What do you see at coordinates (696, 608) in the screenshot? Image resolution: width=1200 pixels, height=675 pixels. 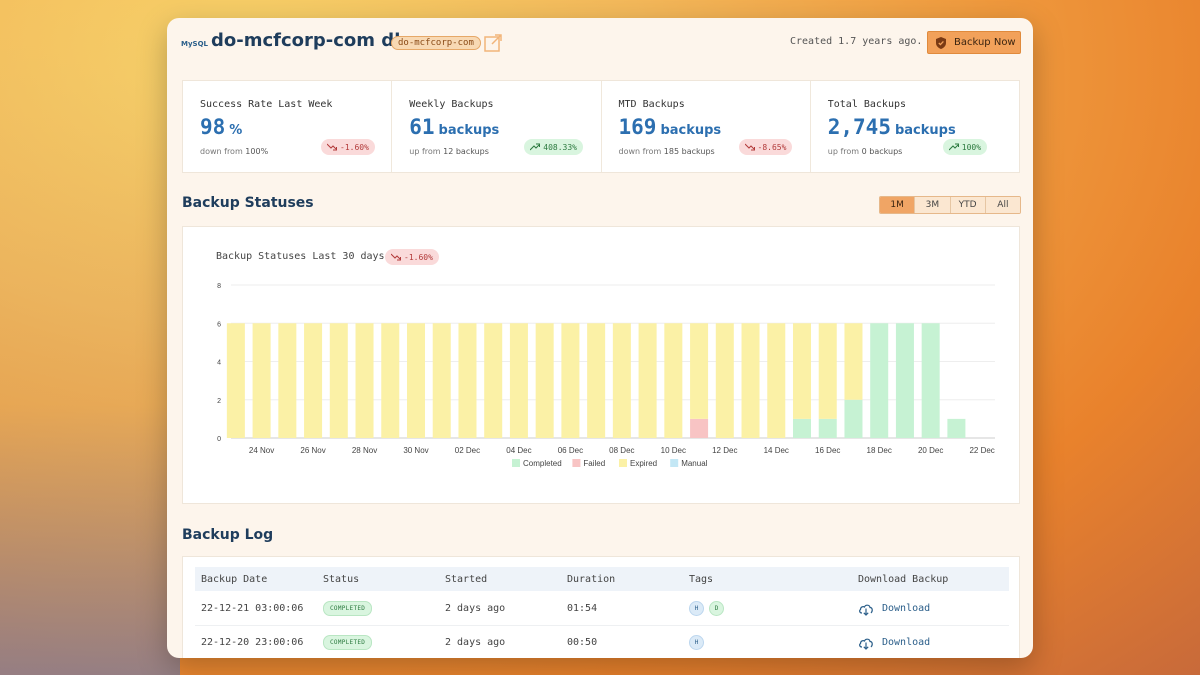 I see `tag-badge: H` at bounding box center [696, 608].